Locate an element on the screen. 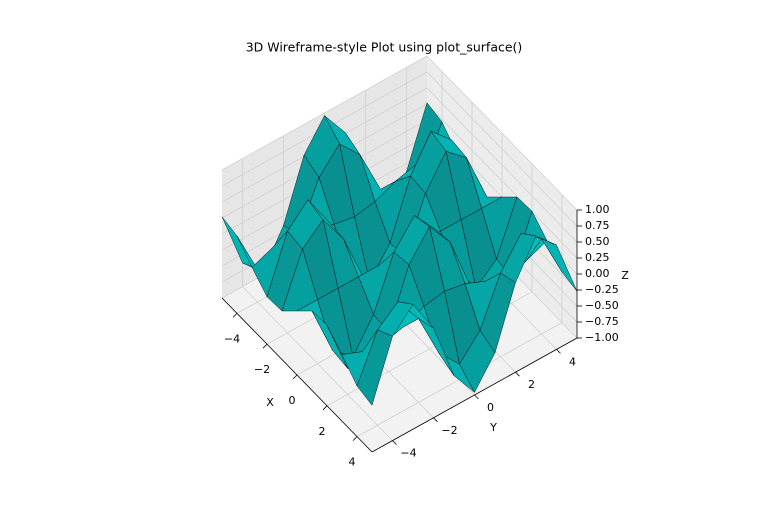  x-tick-label: 2 is located at coordinates (322, 431).